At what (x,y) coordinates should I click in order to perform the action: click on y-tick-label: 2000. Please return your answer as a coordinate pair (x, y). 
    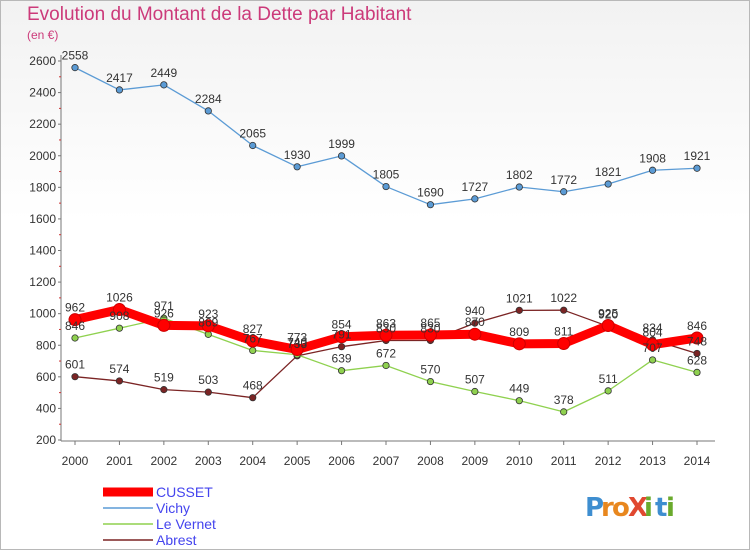
    Looking at the image, I should click on (42, 156).